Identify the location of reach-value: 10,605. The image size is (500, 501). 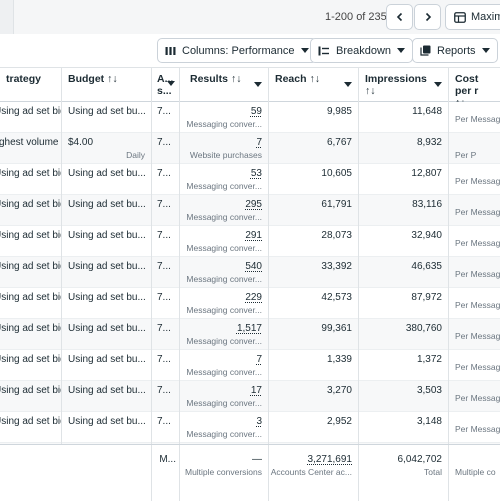
(336, 173).